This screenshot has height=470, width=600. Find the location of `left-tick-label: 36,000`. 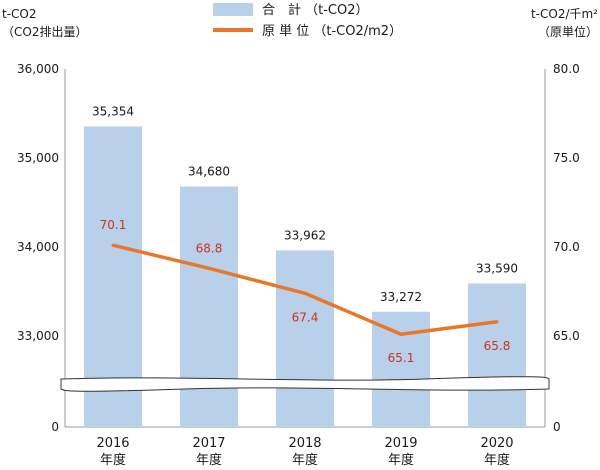

left-tick-label: 36,000 is located at coordinates (38, 69).